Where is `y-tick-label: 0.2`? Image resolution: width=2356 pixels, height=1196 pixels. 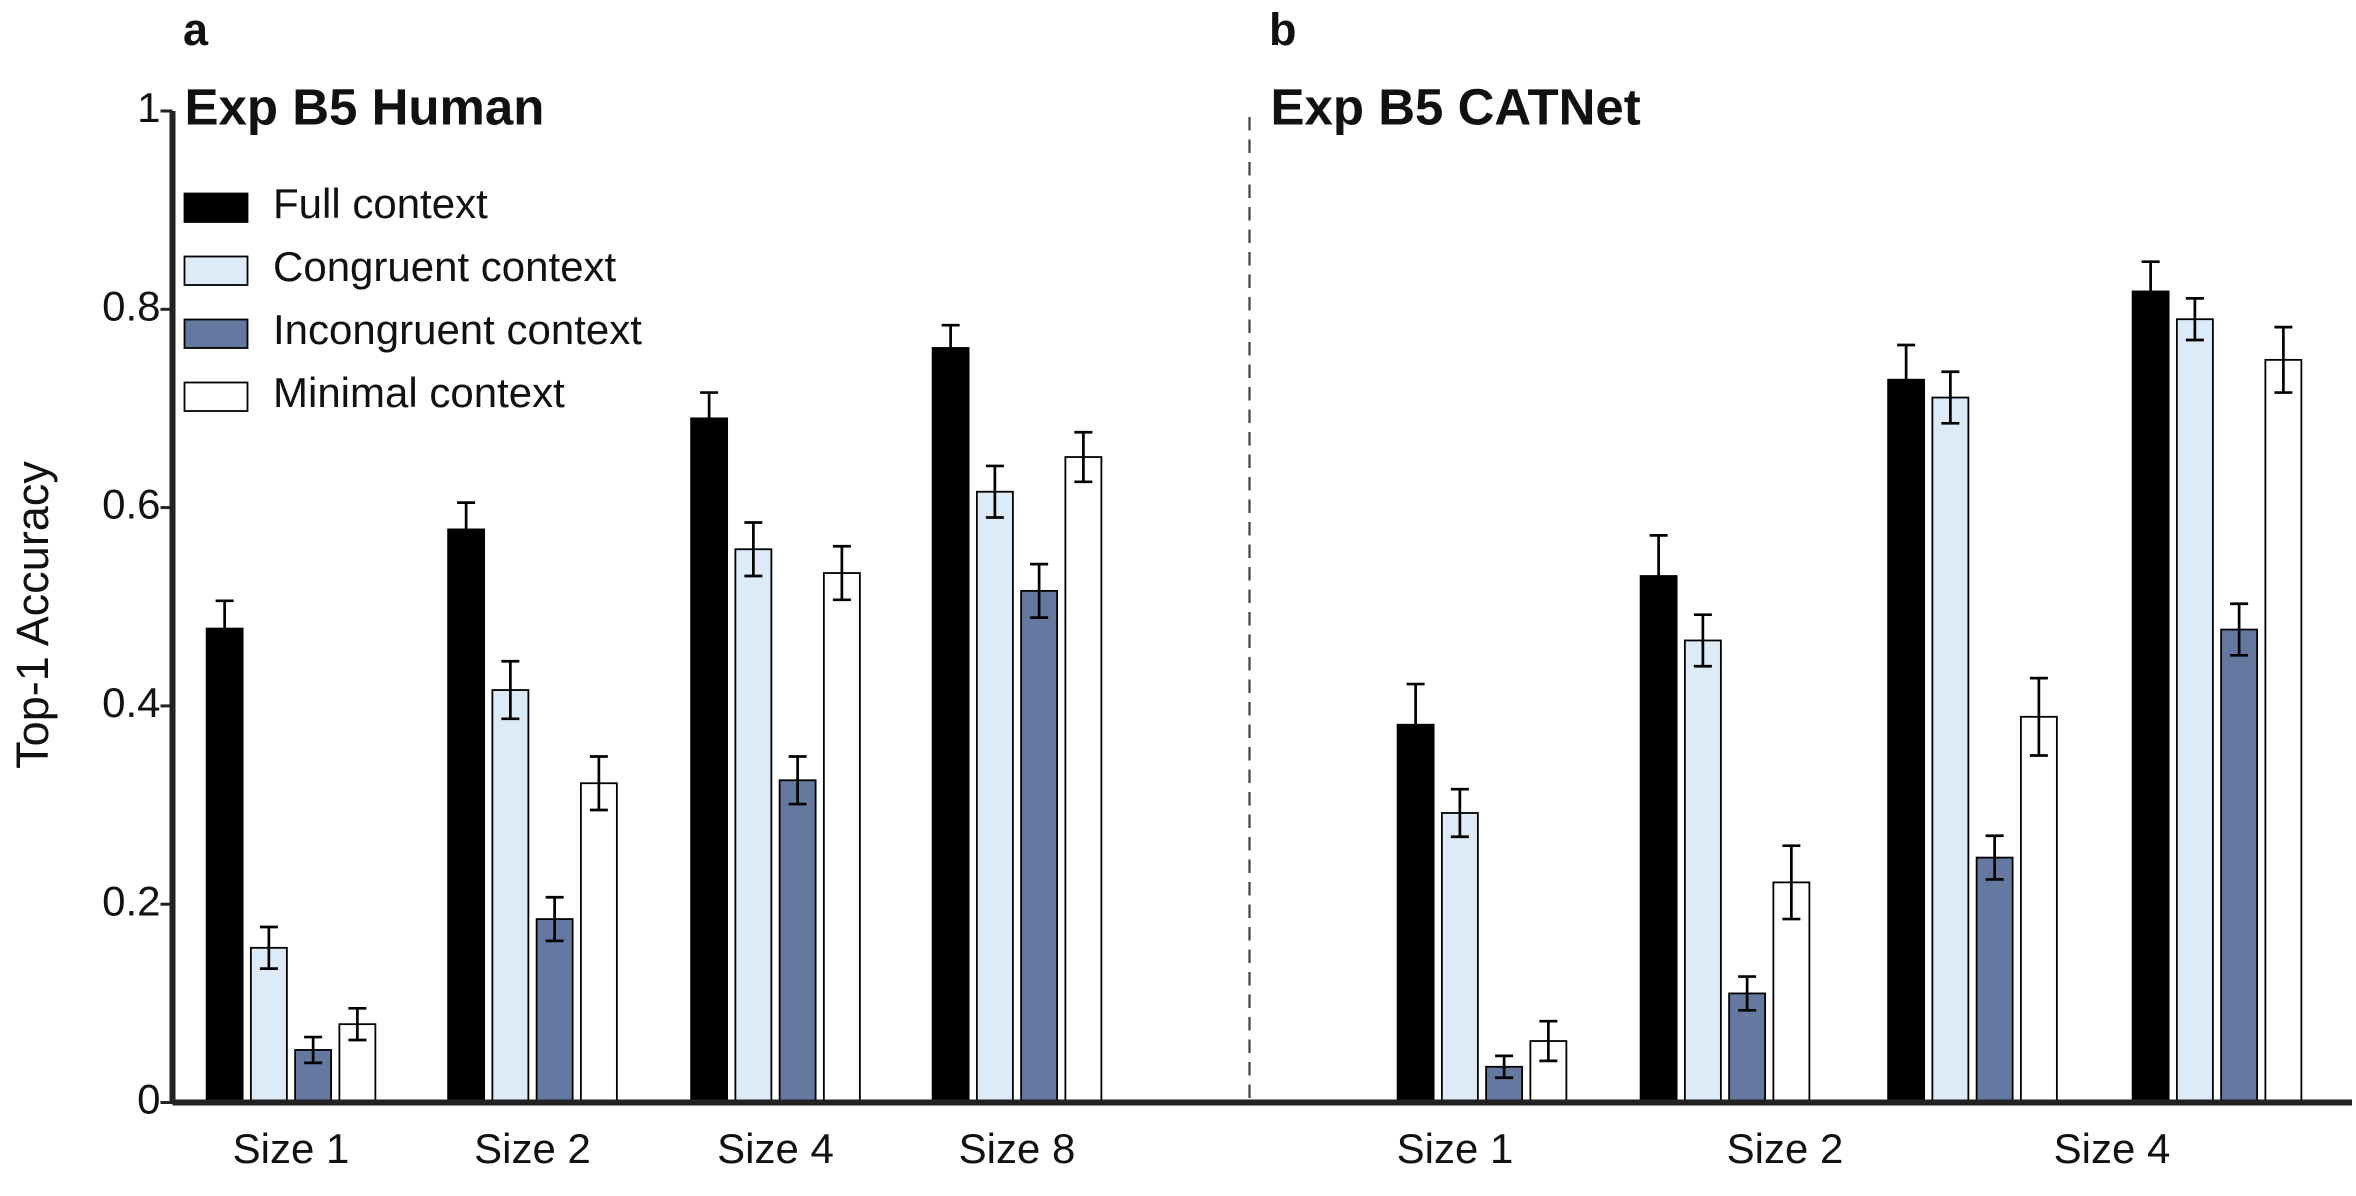 y-tick-label: 0.2 is located at coordinates (131, 900).